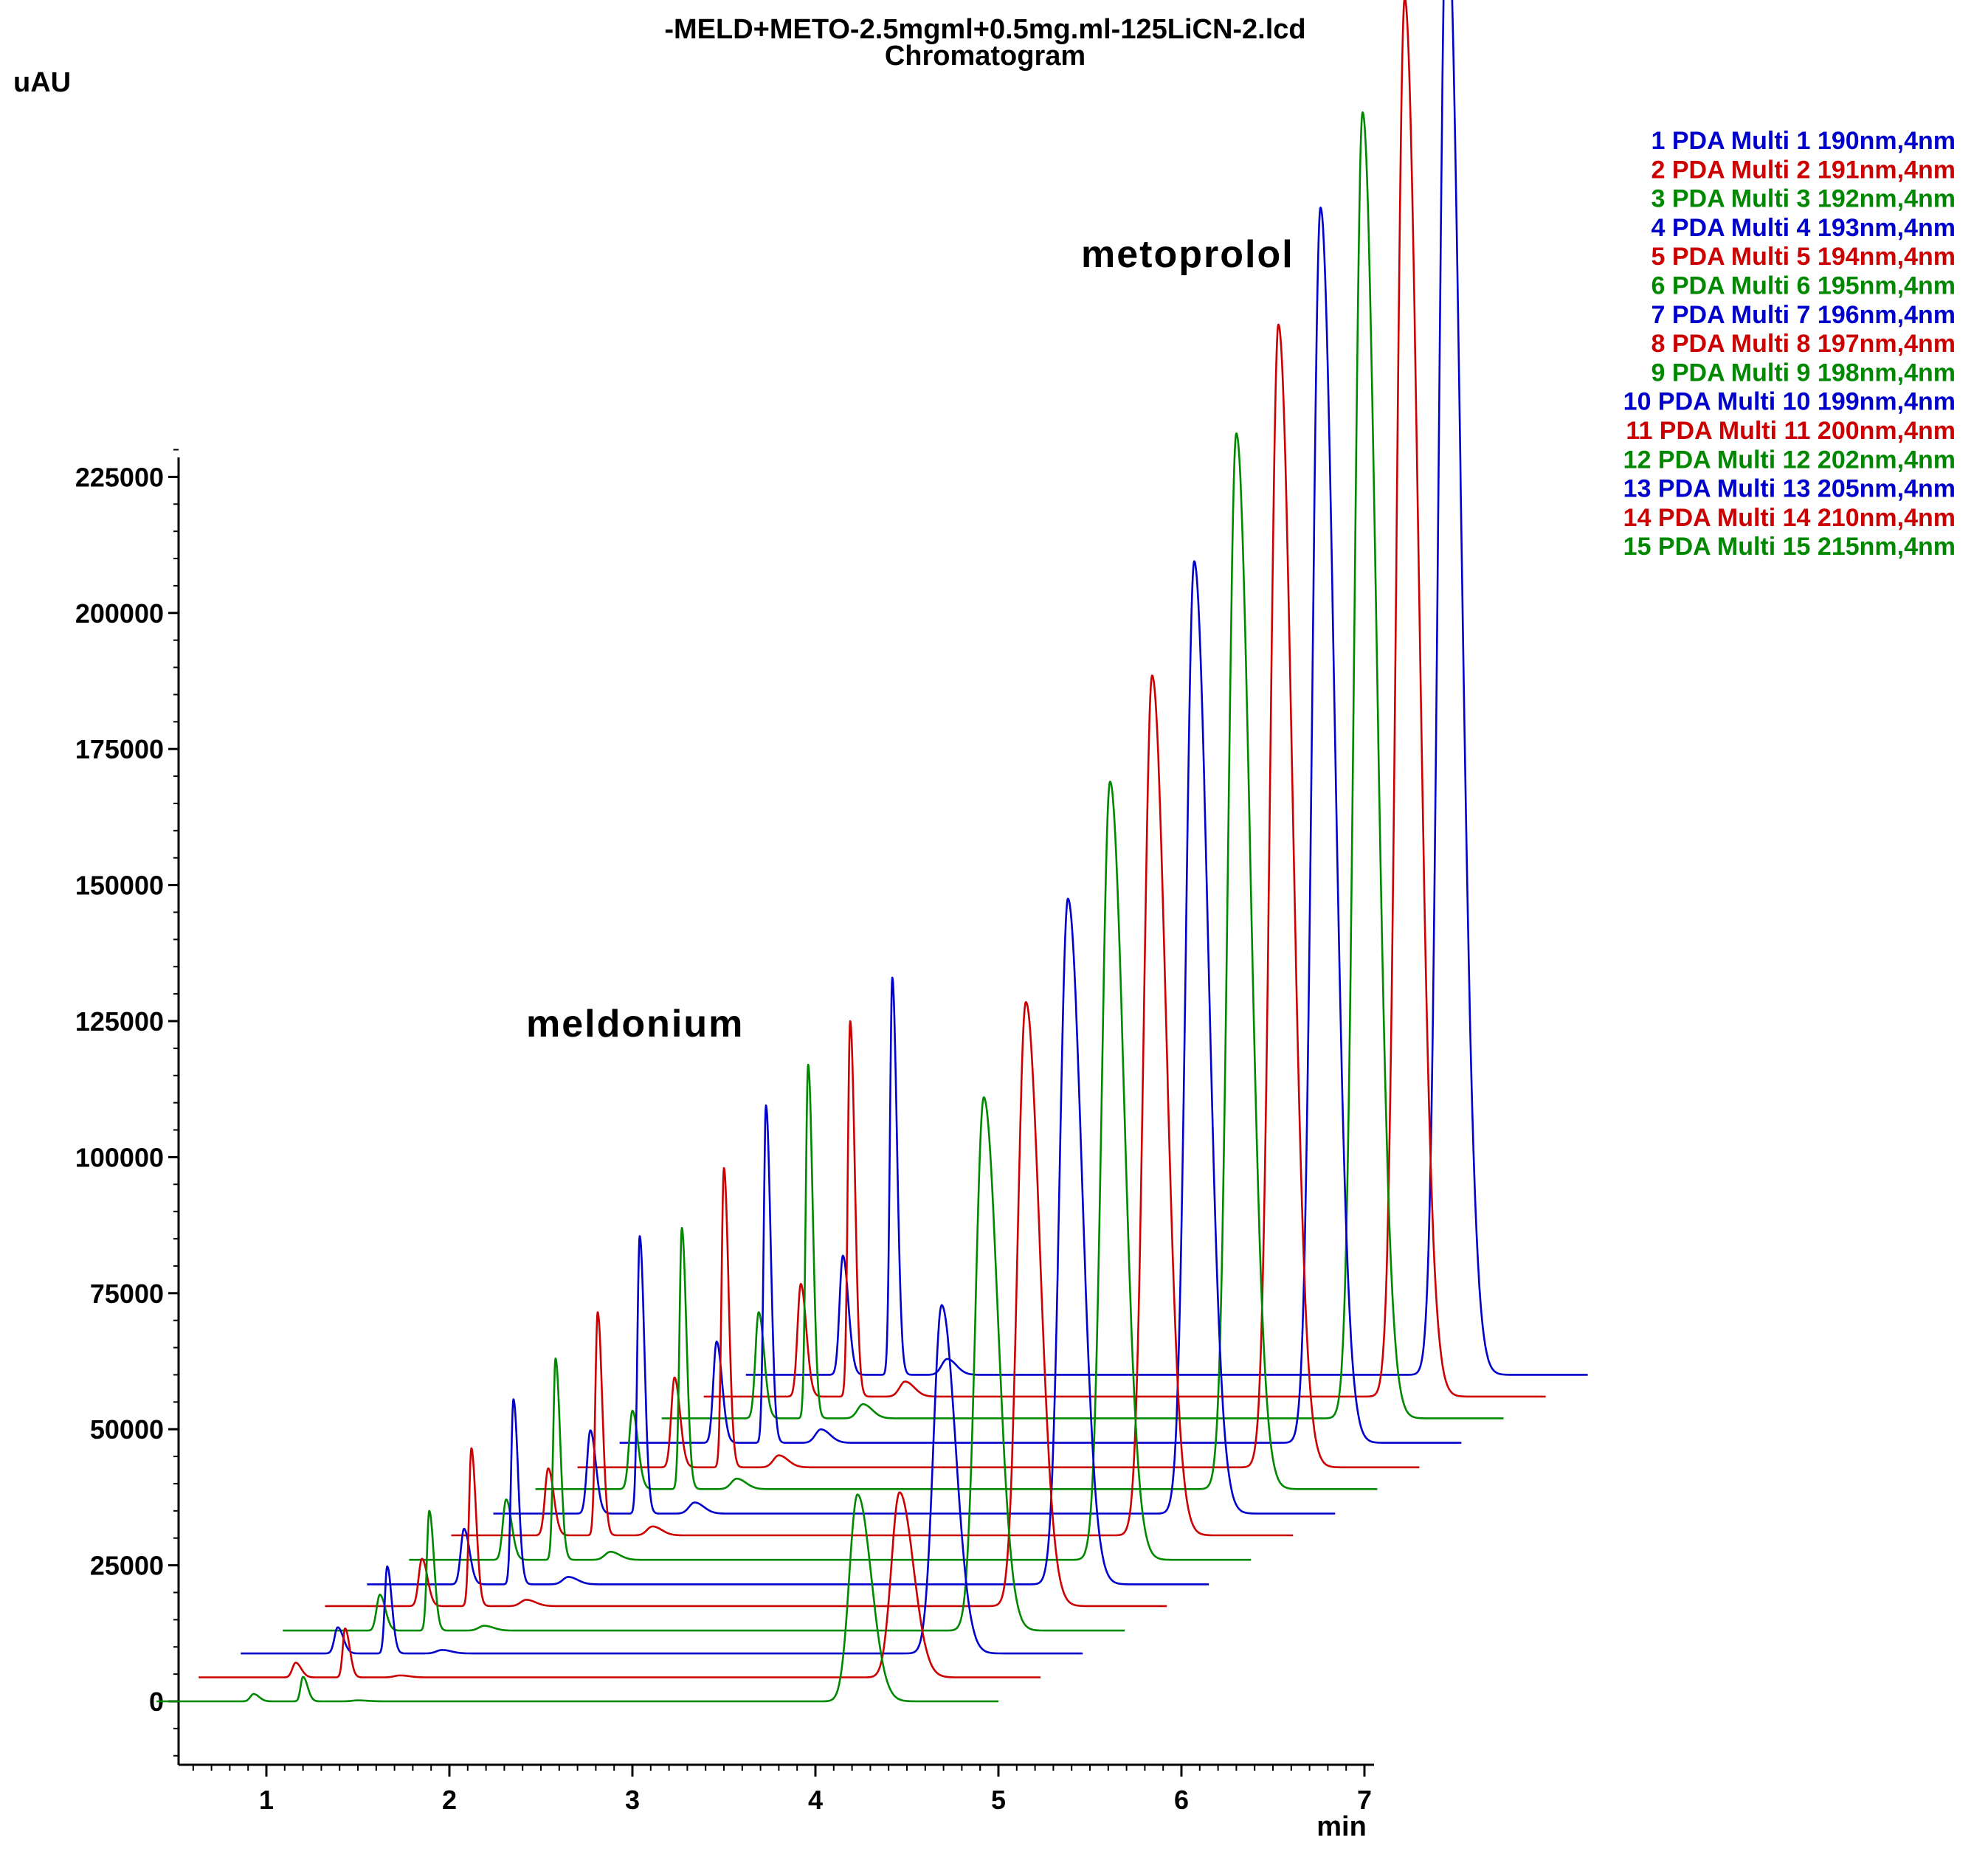  I want to click on annotation-metoprolol: metoprolol, so click(1187, 254).